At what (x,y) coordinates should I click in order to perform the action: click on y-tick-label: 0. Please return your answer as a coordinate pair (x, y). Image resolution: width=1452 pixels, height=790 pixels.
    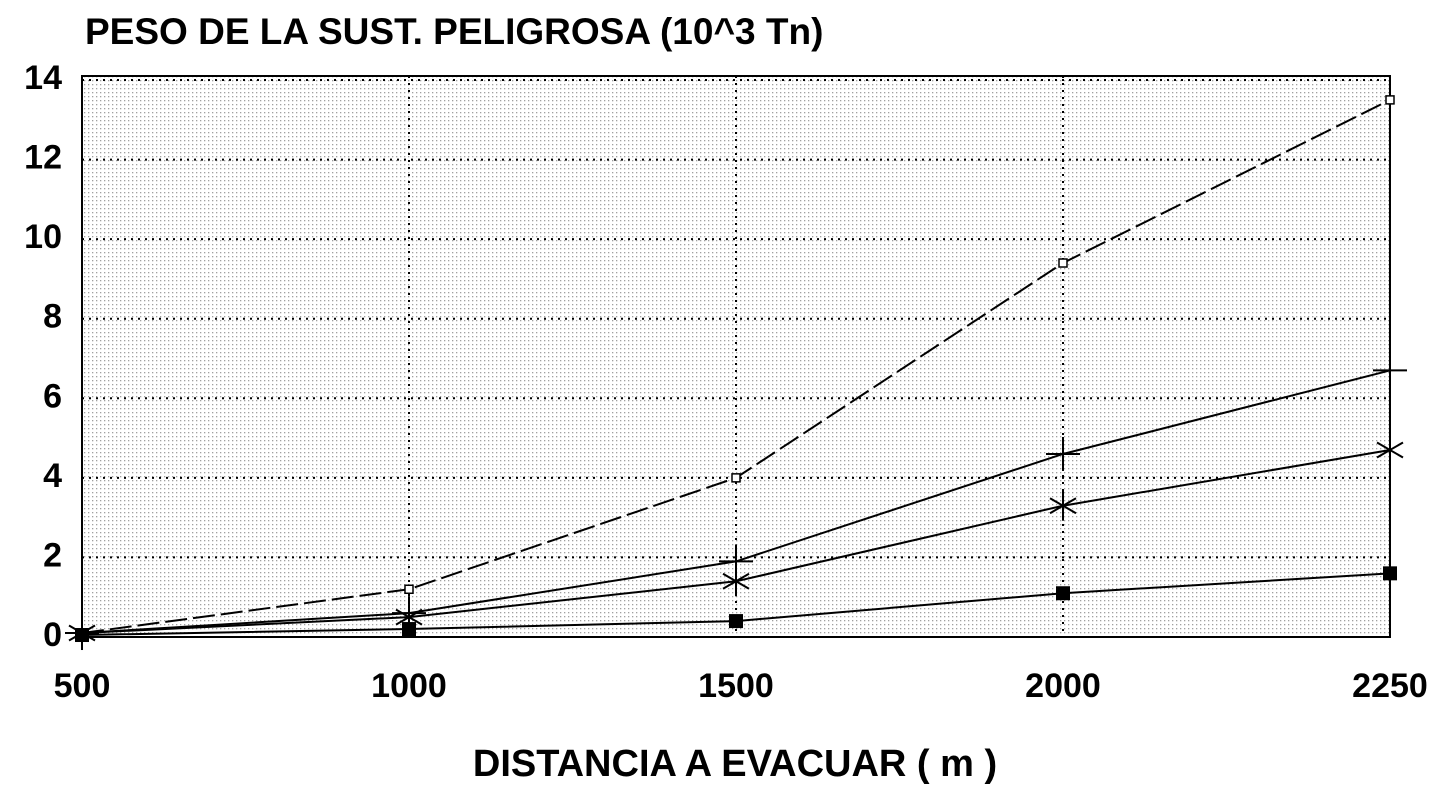
    Looking at the image, I should click on (52, 635).